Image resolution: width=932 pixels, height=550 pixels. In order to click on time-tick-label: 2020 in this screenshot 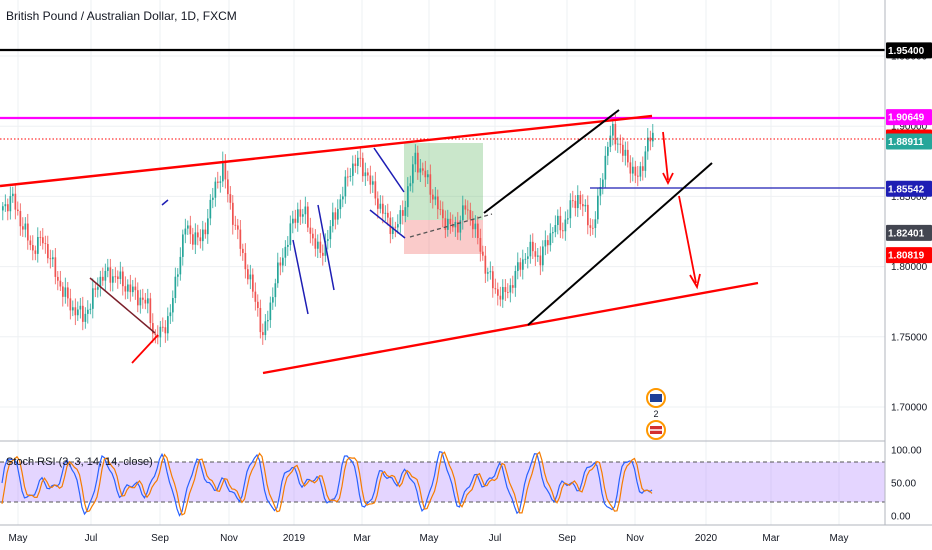, I will do `click(706, 538)`.